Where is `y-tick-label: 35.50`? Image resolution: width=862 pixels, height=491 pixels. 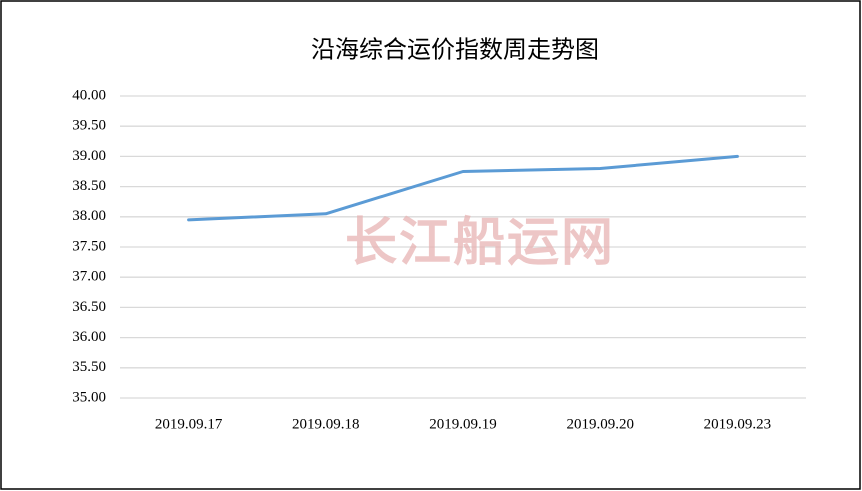
y-tick-label: 35.50 is located at coordinates (89, 367).